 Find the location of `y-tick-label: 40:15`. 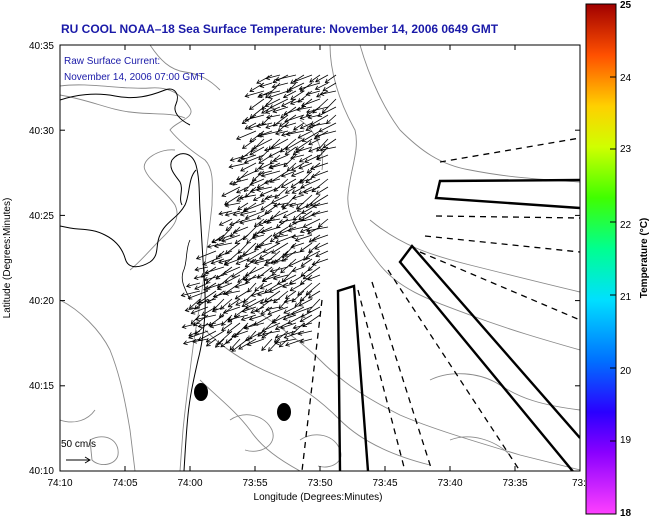

y-tick-label: 40:15 is located at coordinates (41, 386).